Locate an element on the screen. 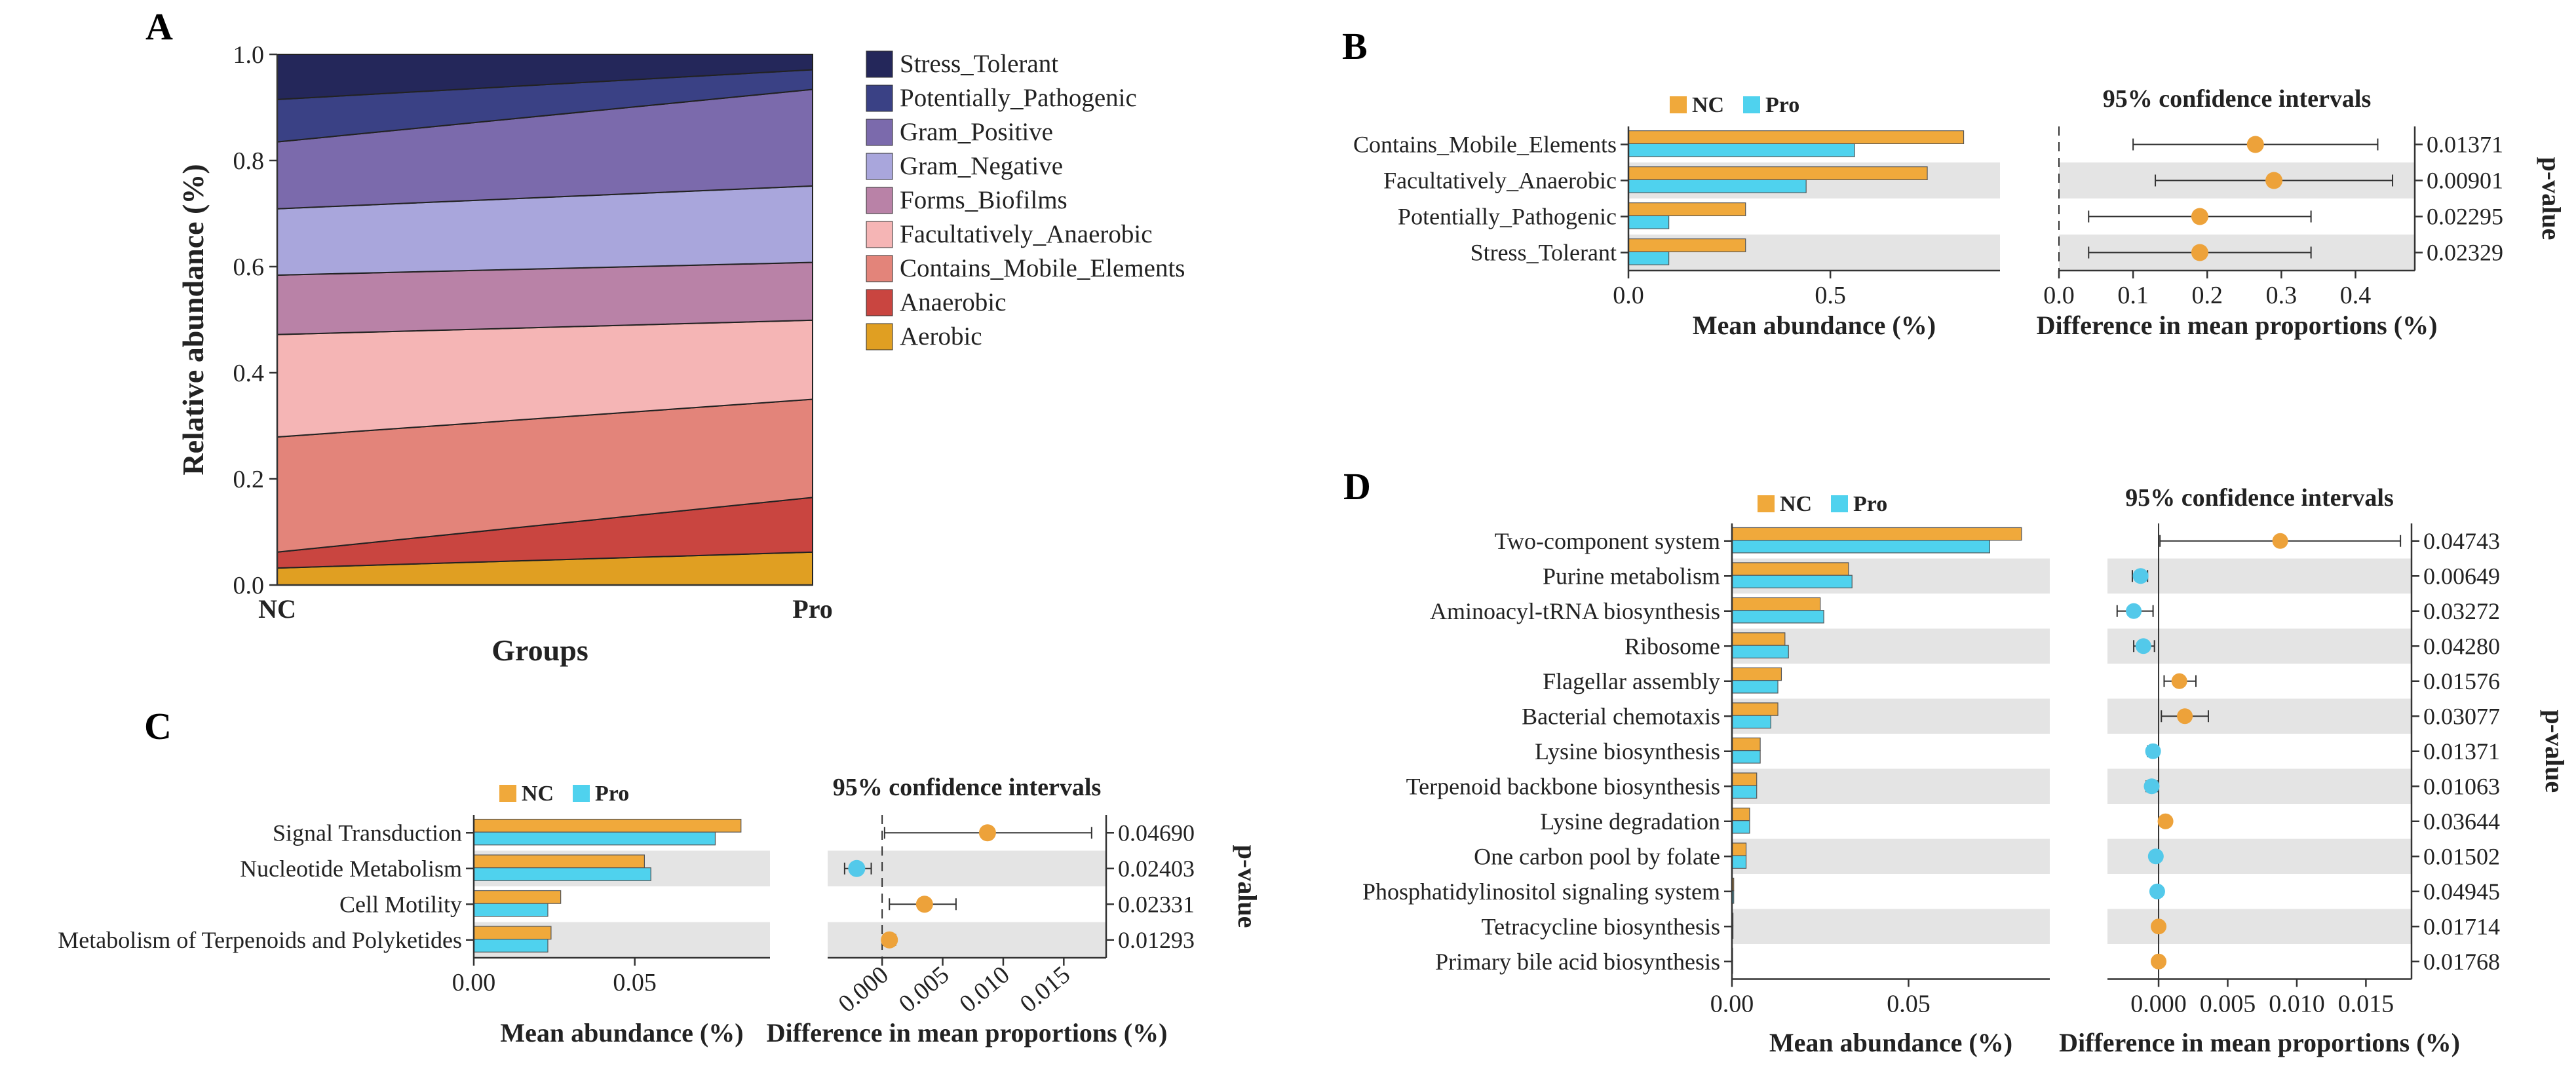 Image resolution: width=2576 pixels, height=1077 pixels. bar-pro-bacterial-chemotaxis is located at coordinates (1751, 722).